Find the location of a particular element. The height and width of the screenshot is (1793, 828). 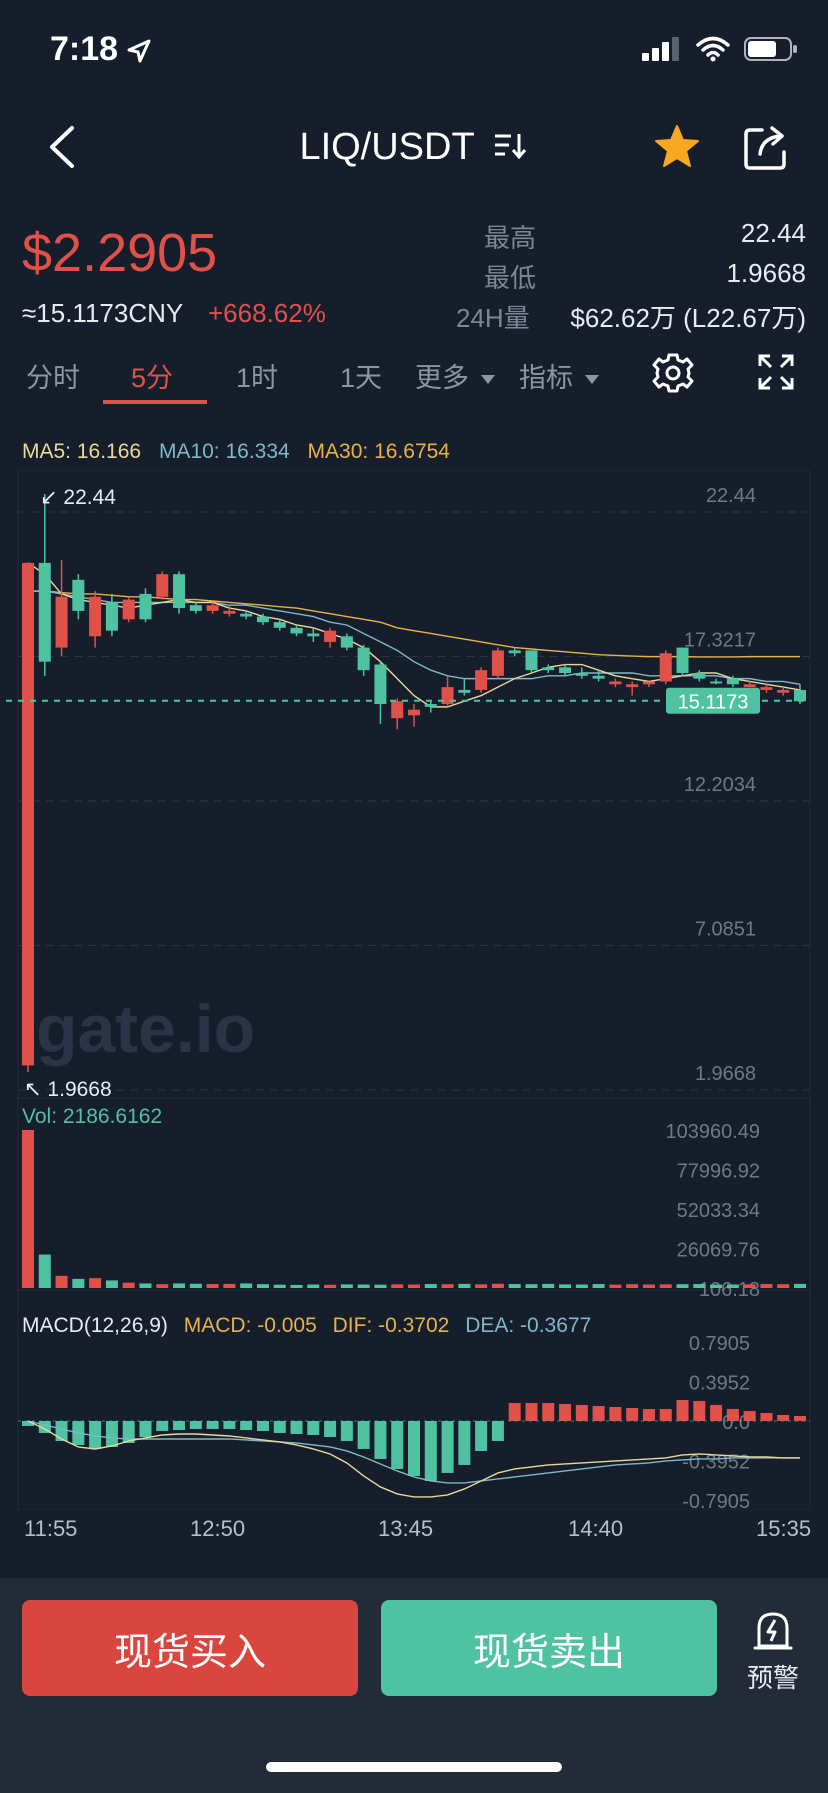

battery-icon is located at coordinates (770, 49).